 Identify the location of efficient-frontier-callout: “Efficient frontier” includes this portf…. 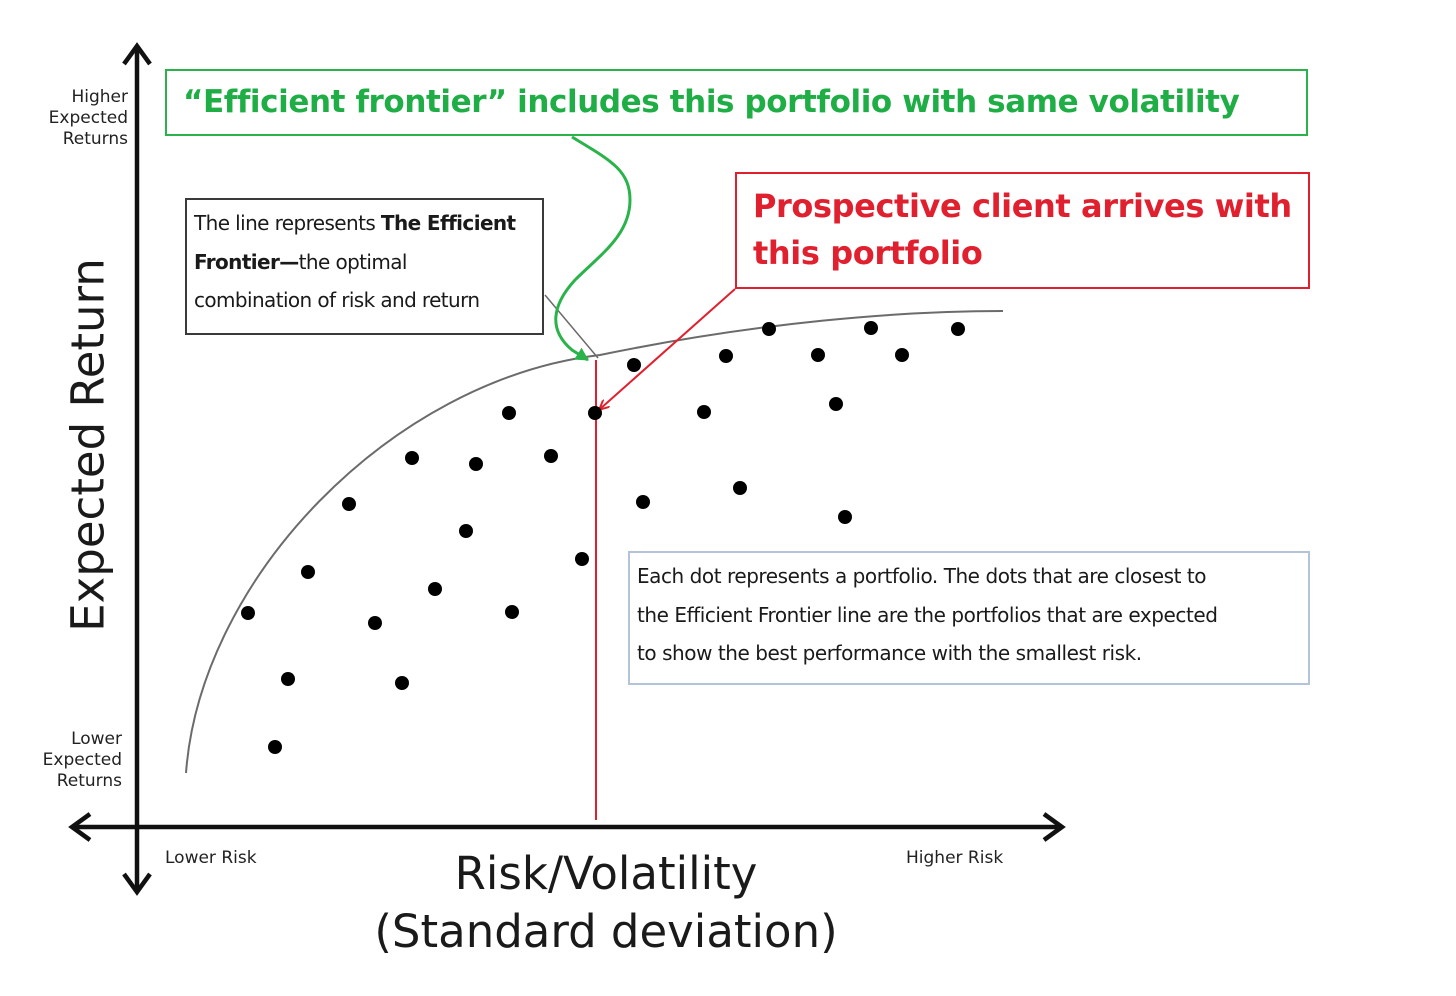
(736, 102).